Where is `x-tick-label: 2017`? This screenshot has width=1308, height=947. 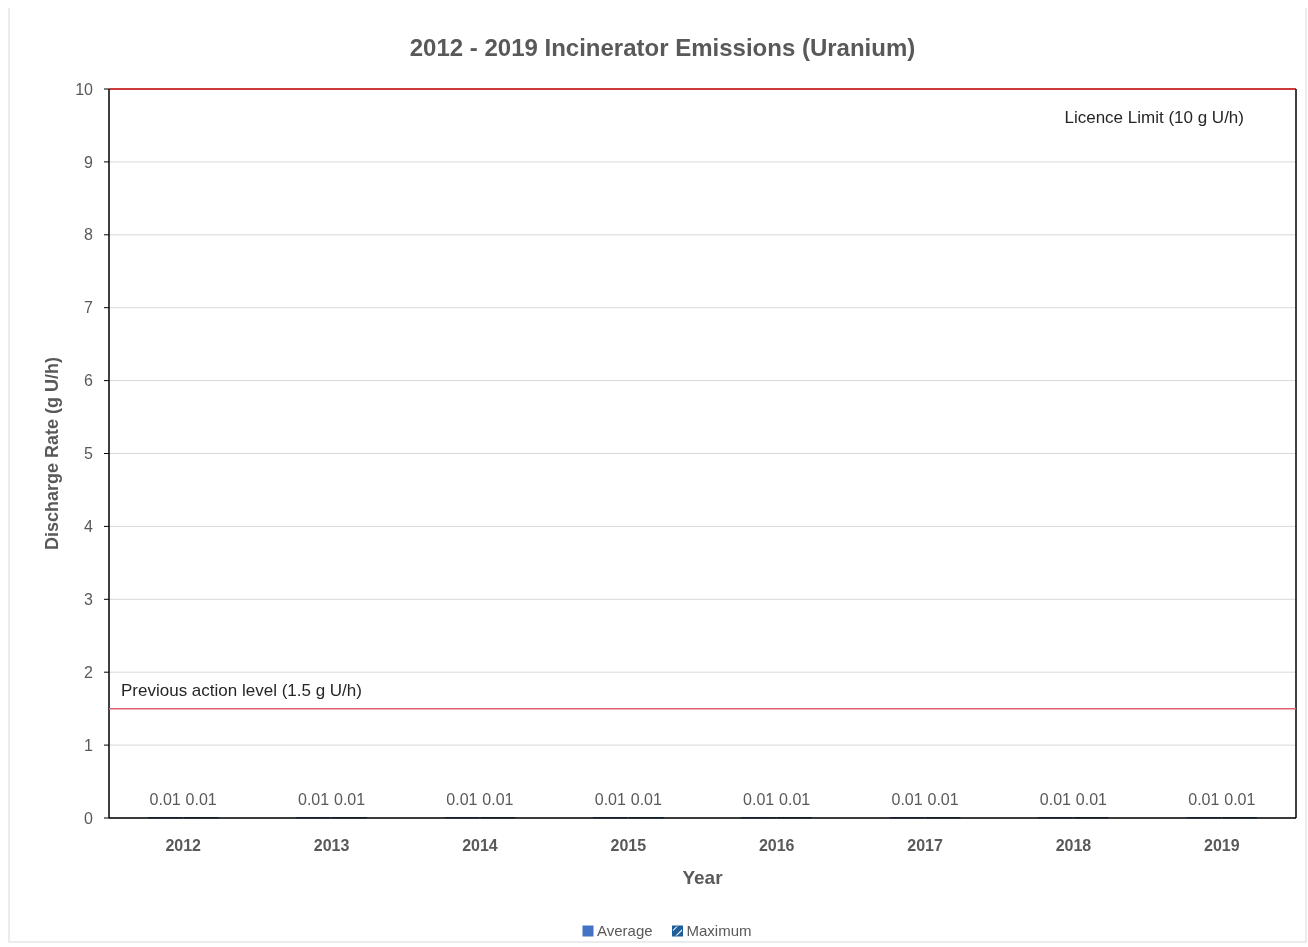 x-tick-label: 2017 is located at coordinates (925, 845).